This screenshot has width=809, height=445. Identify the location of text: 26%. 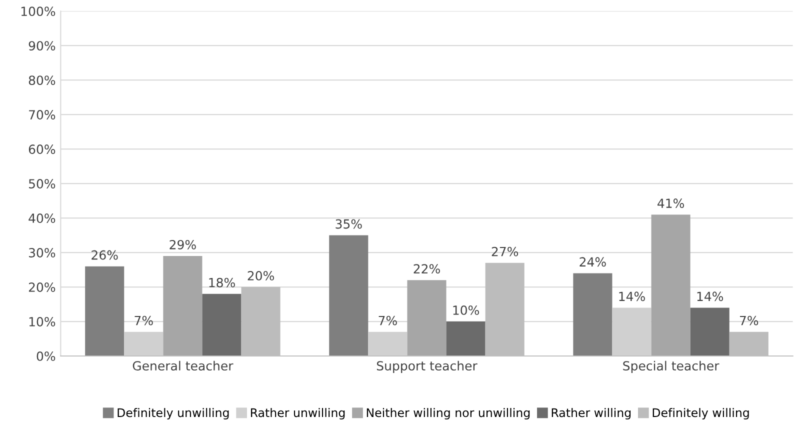
(105, 255).